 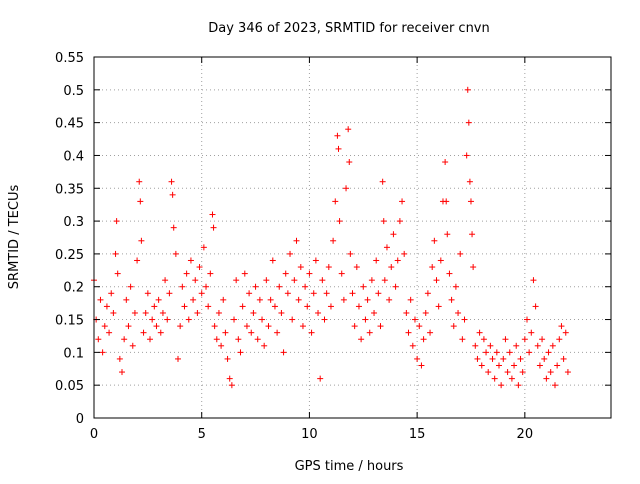 What do you see at coordinates (349, 466) in the screenshot?
I see `x-axis-label: GPS time / hours` at bounding box center [349, 466].